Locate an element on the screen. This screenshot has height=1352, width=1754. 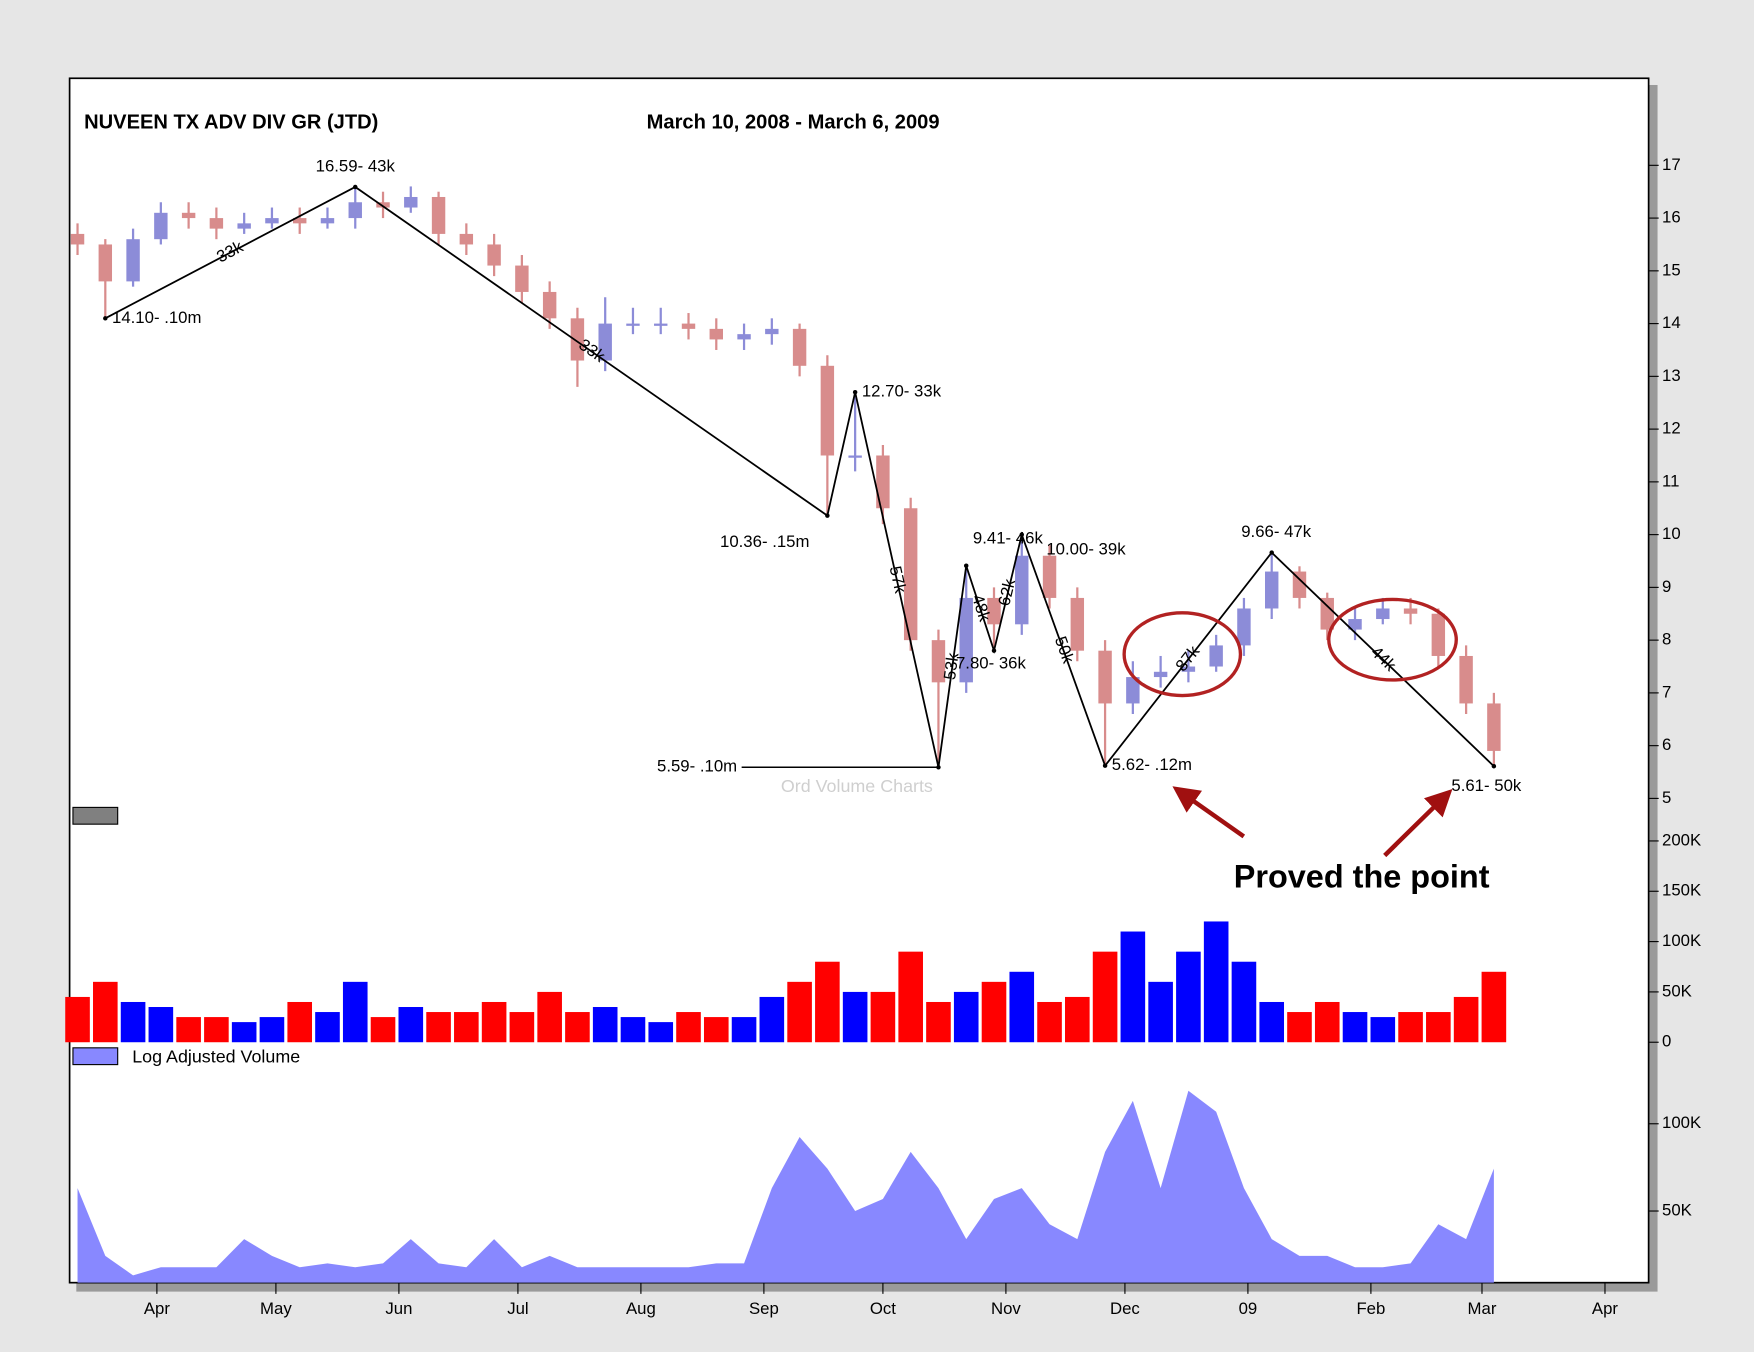
y-tick-label: 0 is located at coordinates (1666, 1041).